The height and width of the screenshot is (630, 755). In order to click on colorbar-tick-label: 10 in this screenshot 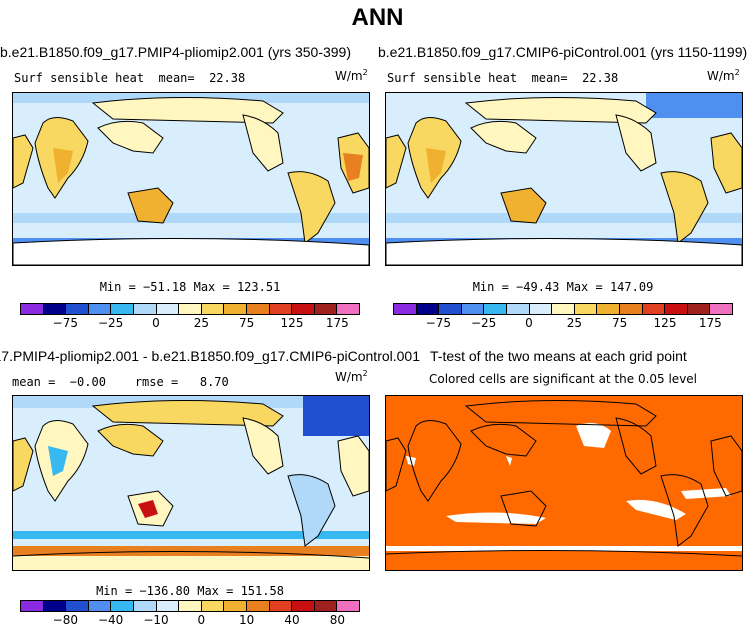, I will do `click(247, 620)`.